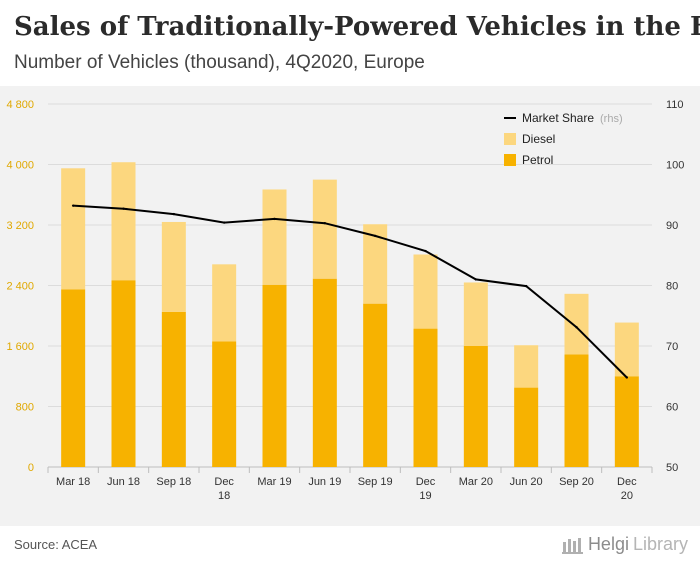  What do you see at coordinates (20, 347) in the screenshot?
I see `y-left-tick-label: 1 600` at bounding box center [20, 347].